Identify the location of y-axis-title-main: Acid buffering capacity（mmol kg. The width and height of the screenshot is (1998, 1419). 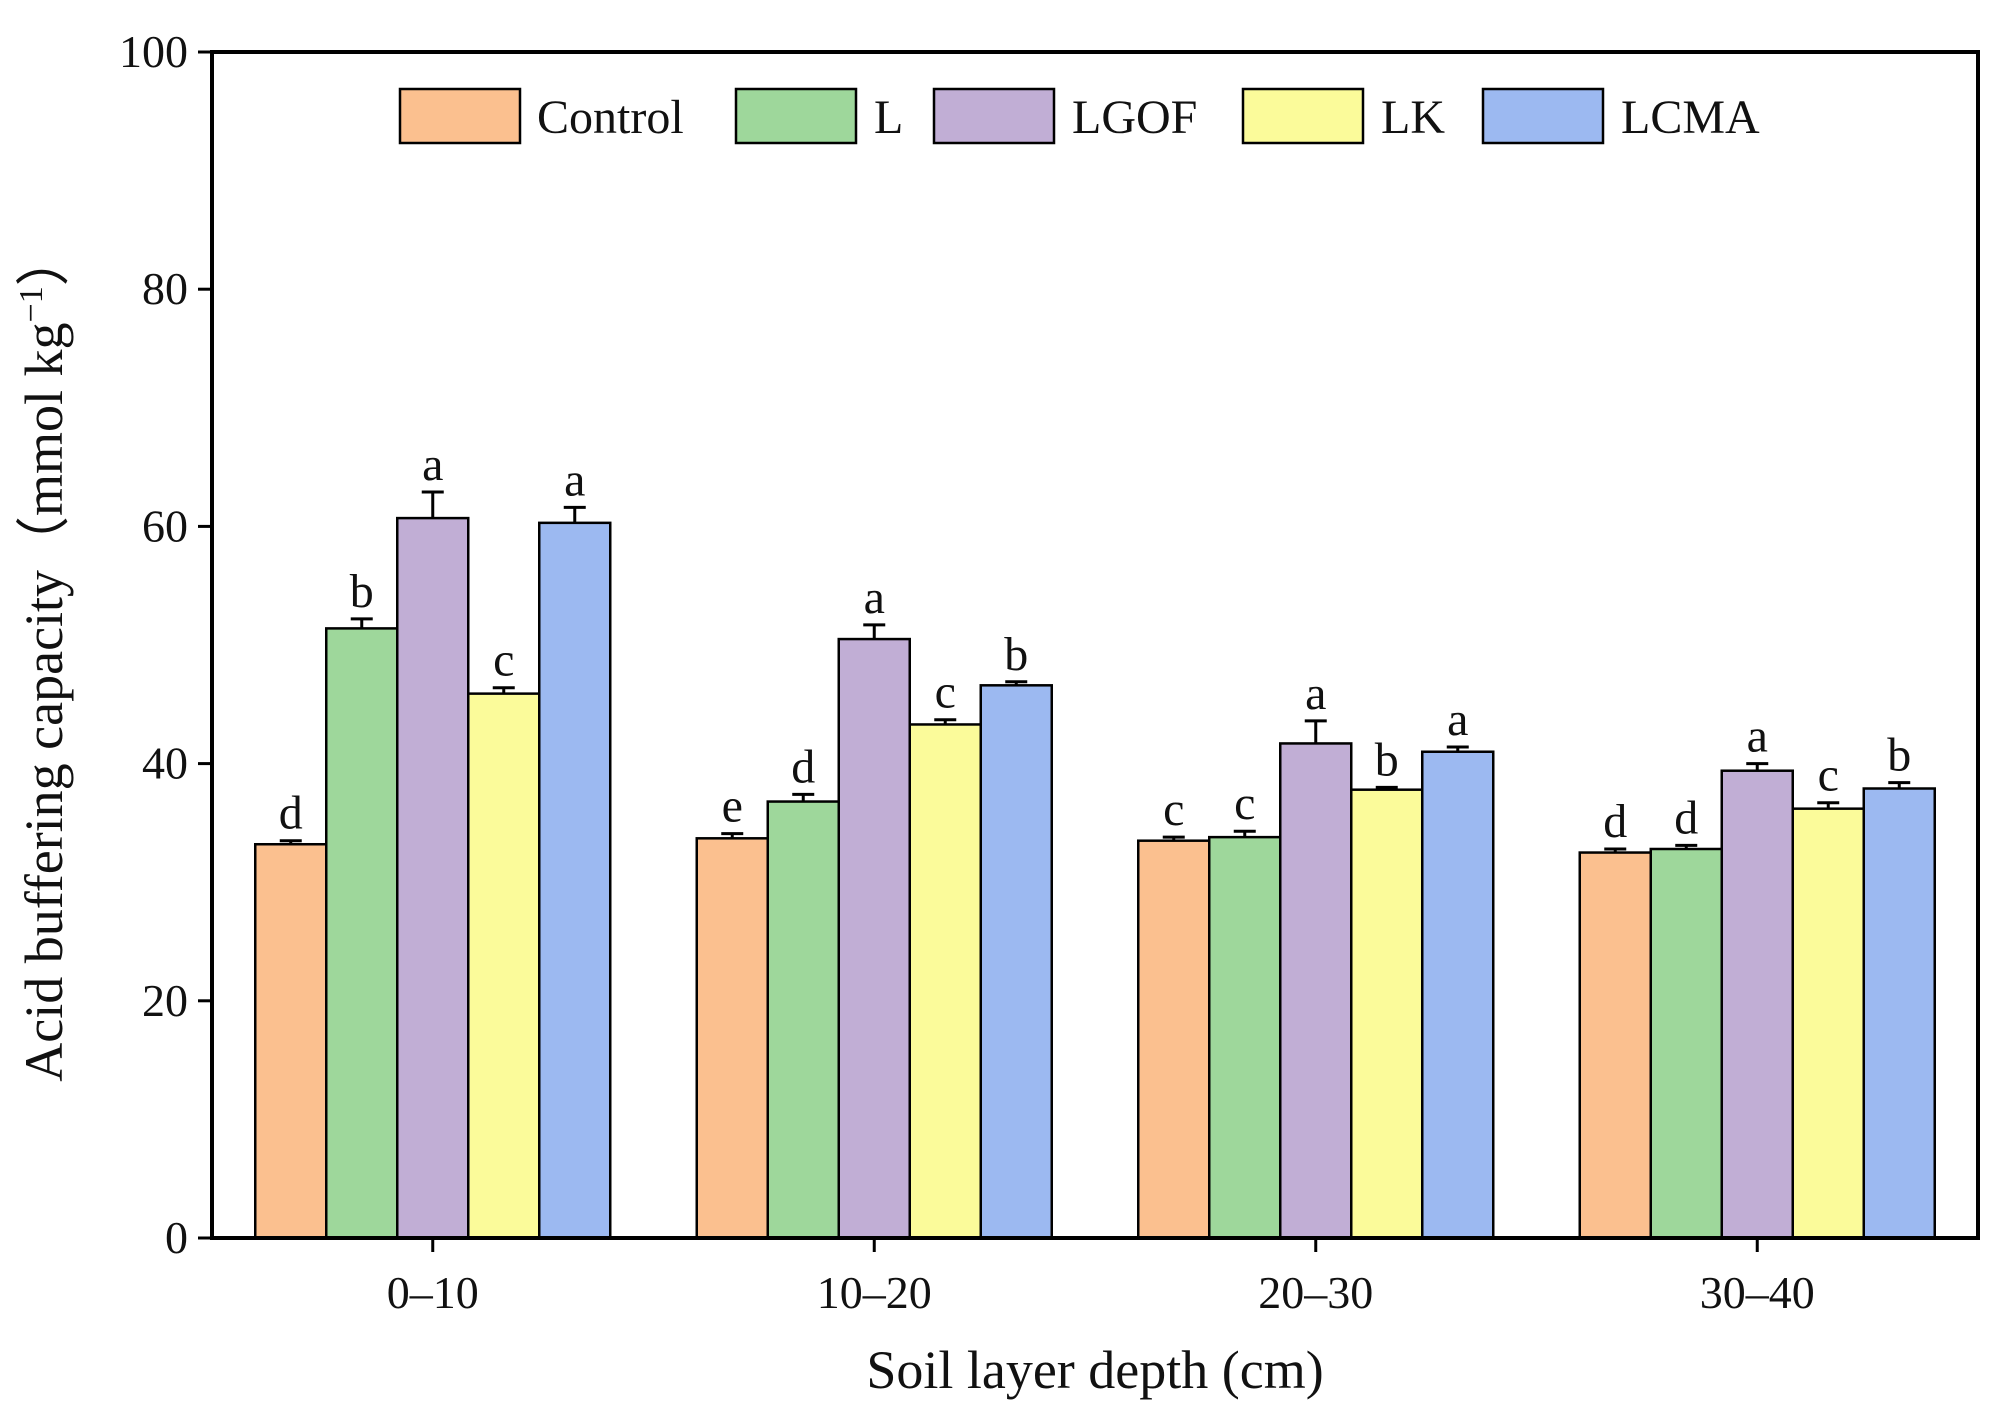
(44, 701).